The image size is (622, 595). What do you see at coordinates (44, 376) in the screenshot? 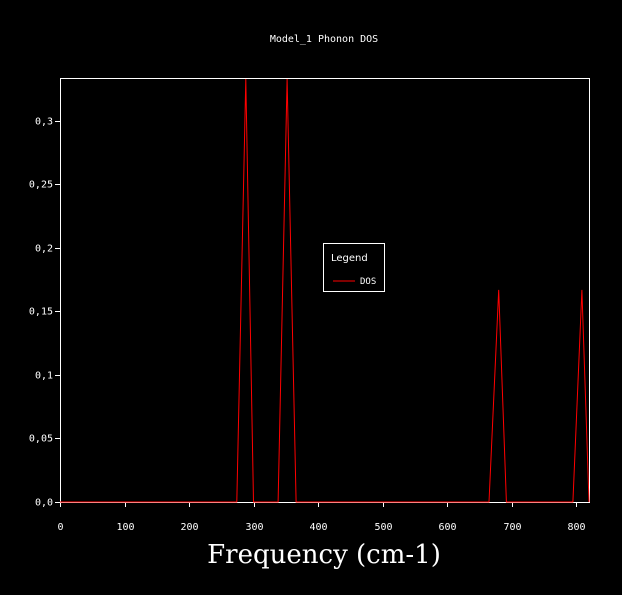
I see `y-tick-label: 0,1` at bounding box center [44, 376].